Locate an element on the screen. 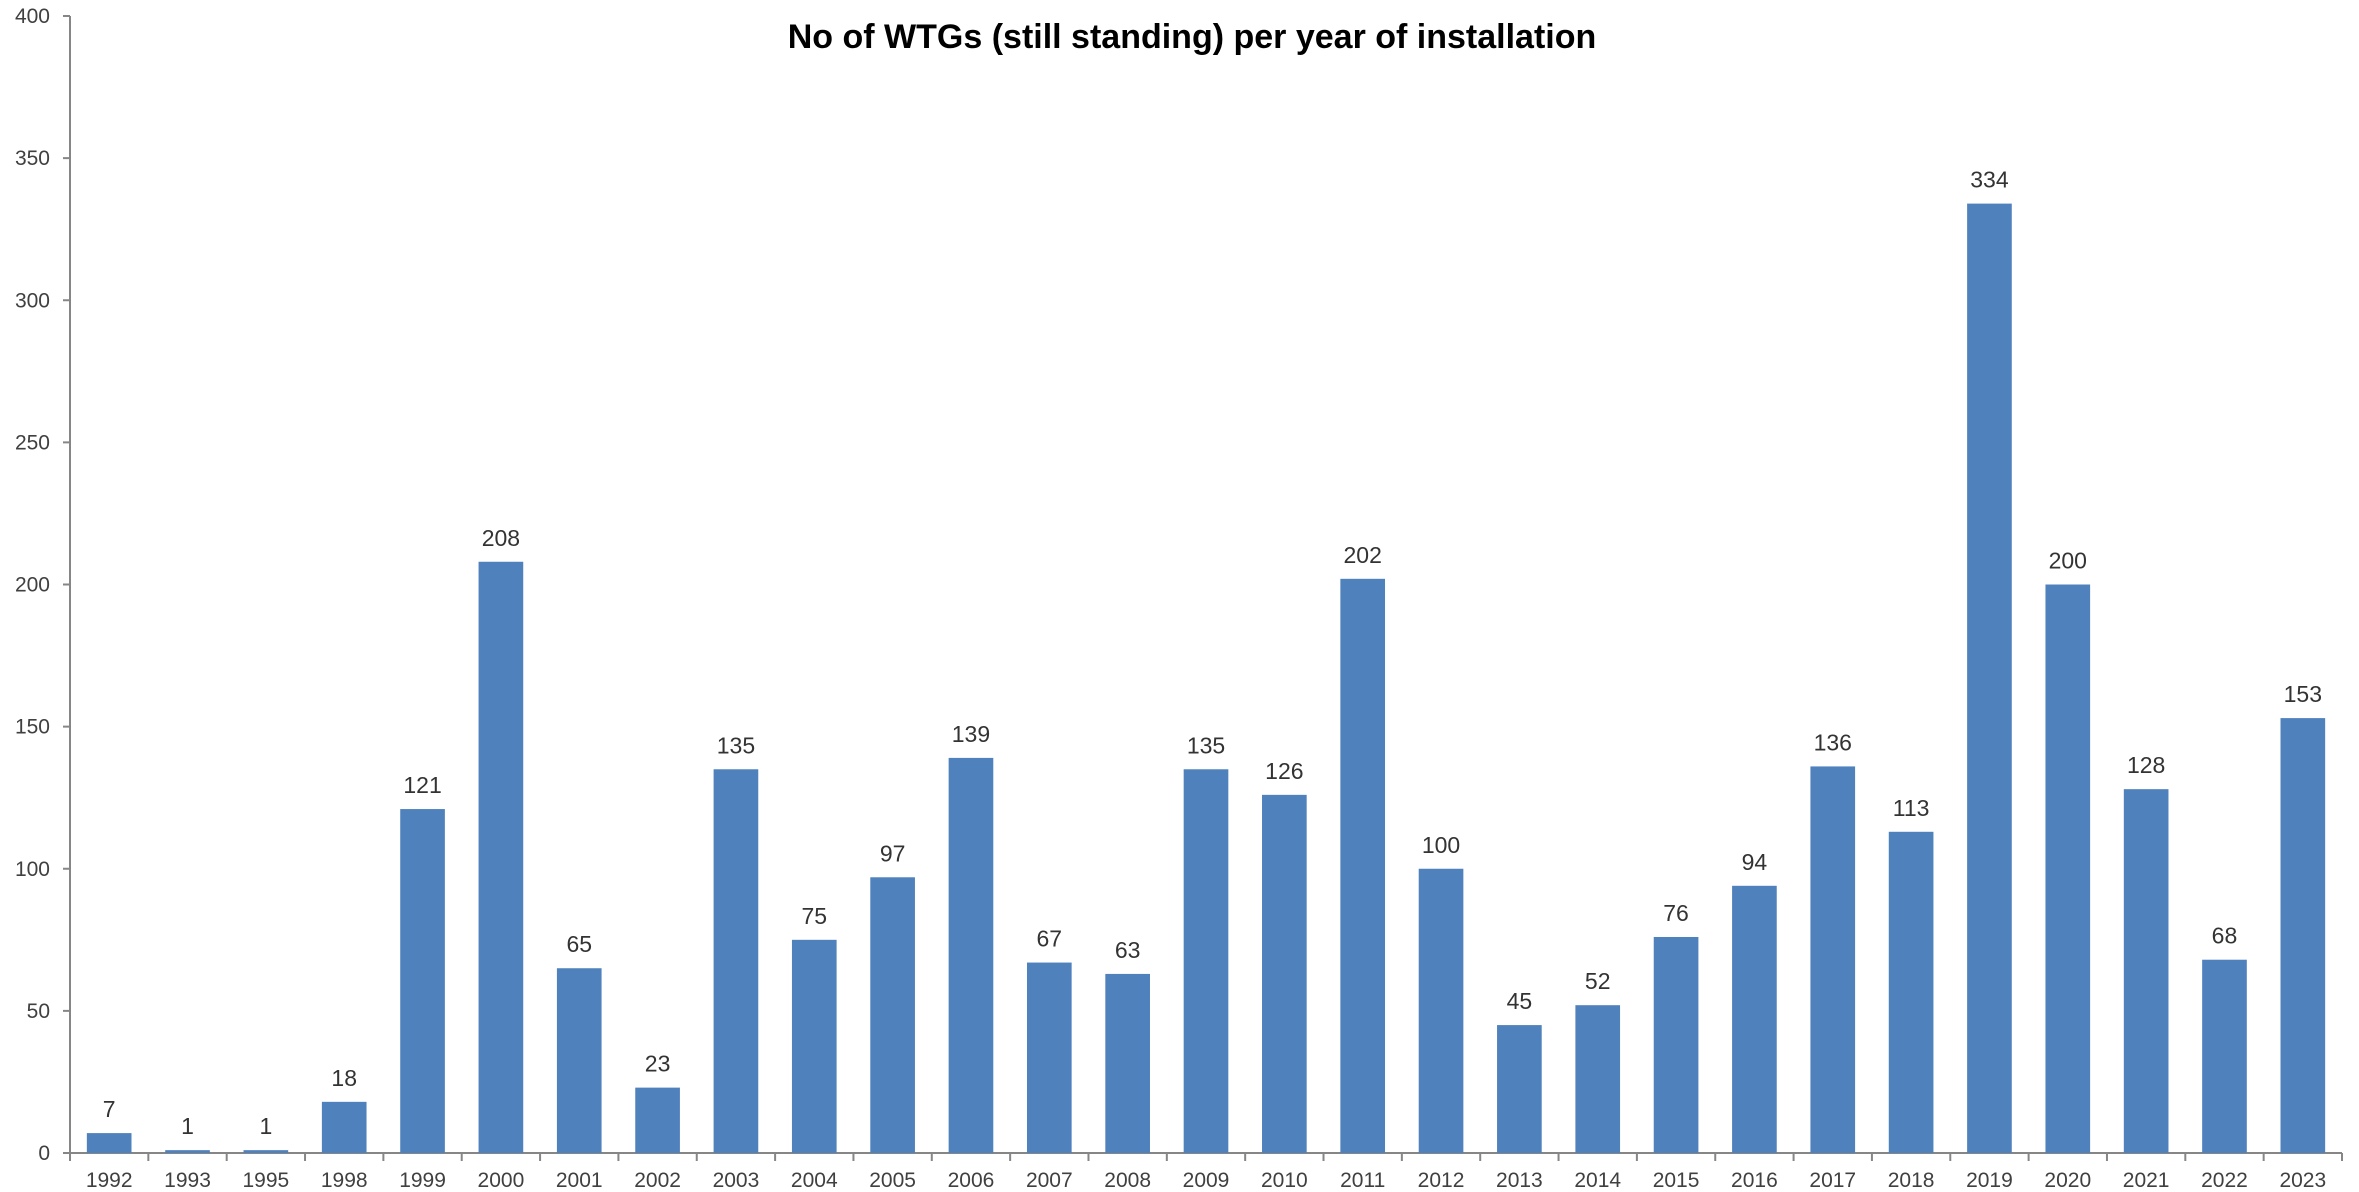 Image resolution: width=2359 pixels, height=1192 pixels. data-label: 76 is located at coordinates (1676, 913).